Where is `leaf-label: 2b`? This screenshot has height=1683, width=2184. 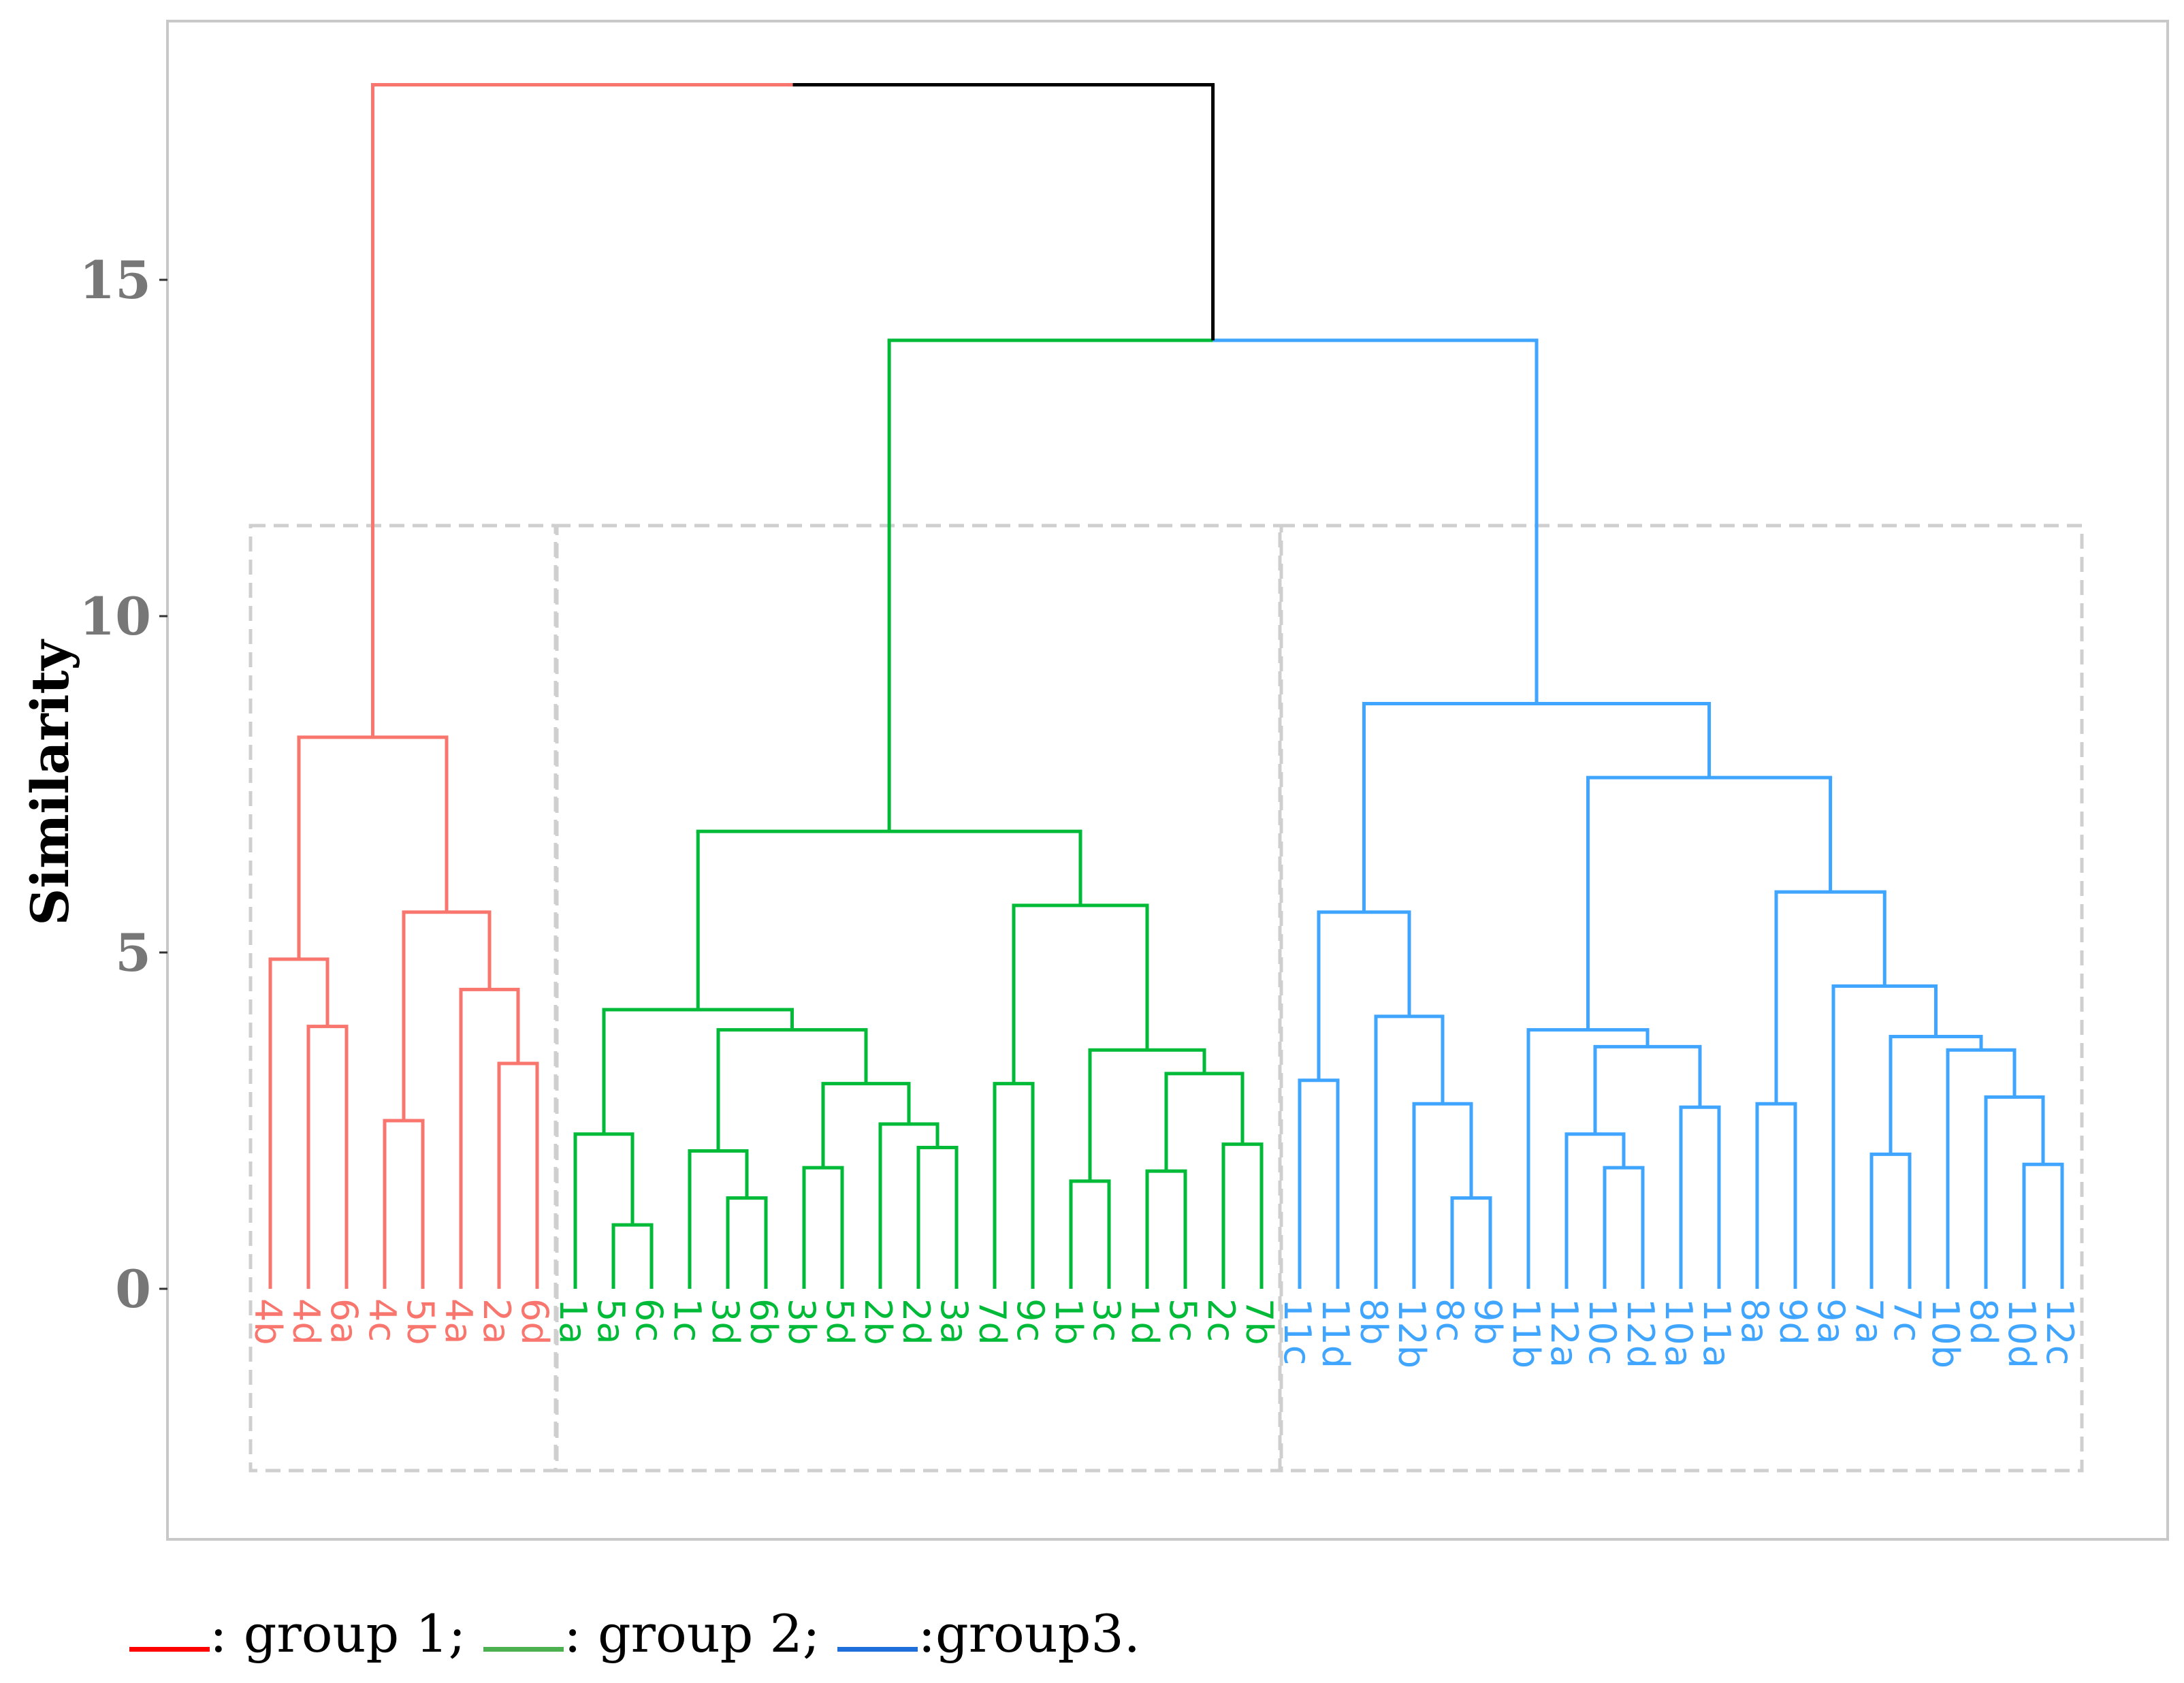
leaf-label: 2b is located at coordinates (878, 1321).